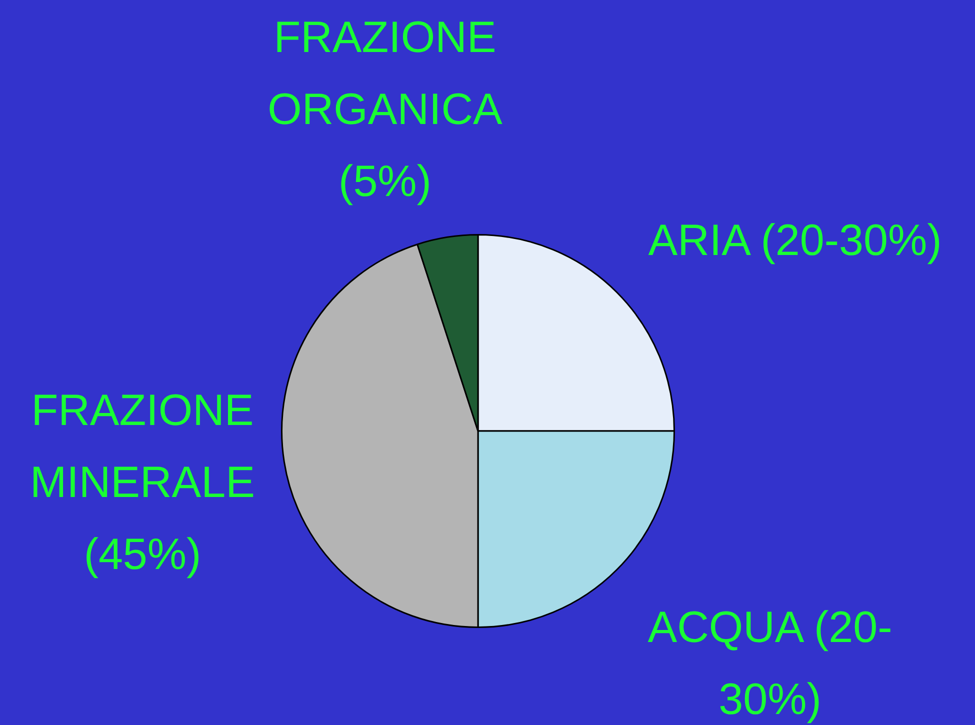 The width and height of the screenshot is (975, 725). I want to click on slice-label: FRAZIONE MINERALE (45%), so click(142, 483).